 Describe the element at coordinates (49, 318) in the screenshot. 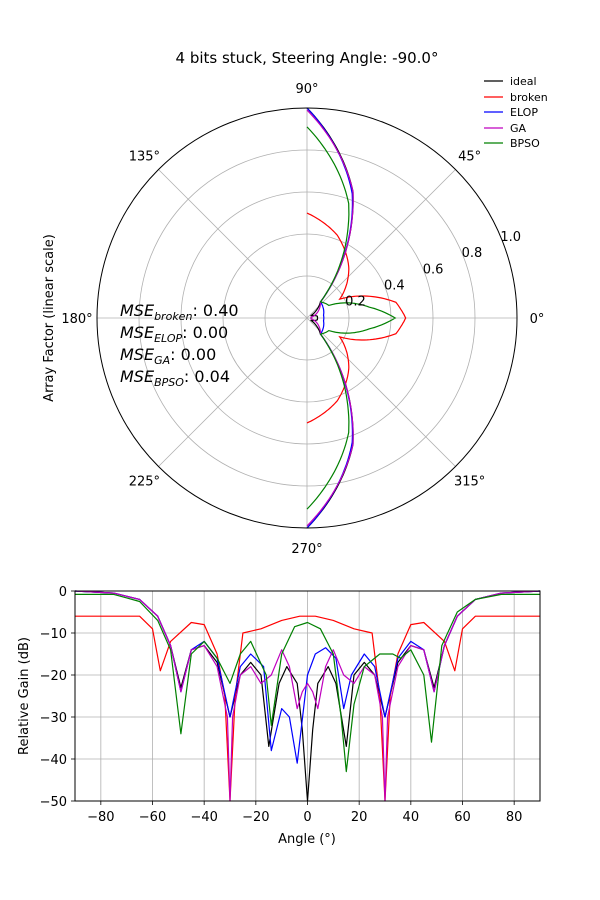

I see `polar-ylabel: Array Factor (linear scale)` at that location.